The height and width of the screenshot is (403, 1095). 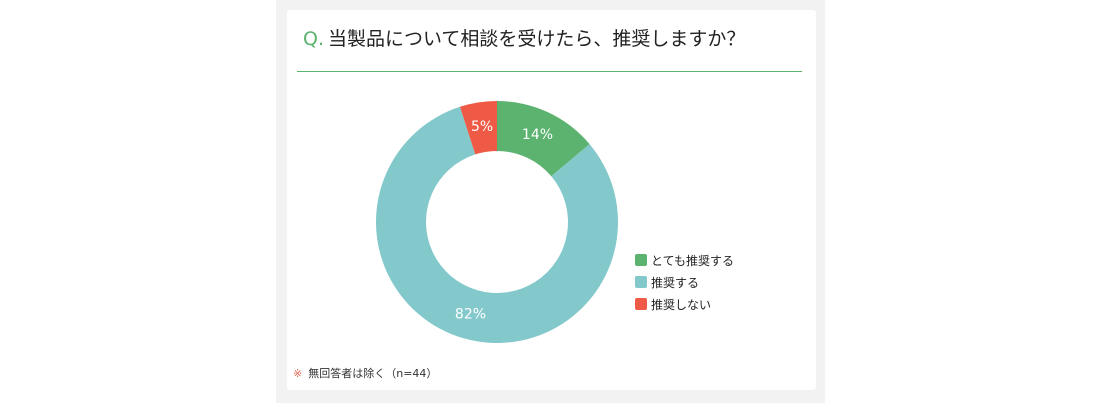 I want to click on footnote: ※ 無回答者は除く（n=44）, so click(x=365, y=373).